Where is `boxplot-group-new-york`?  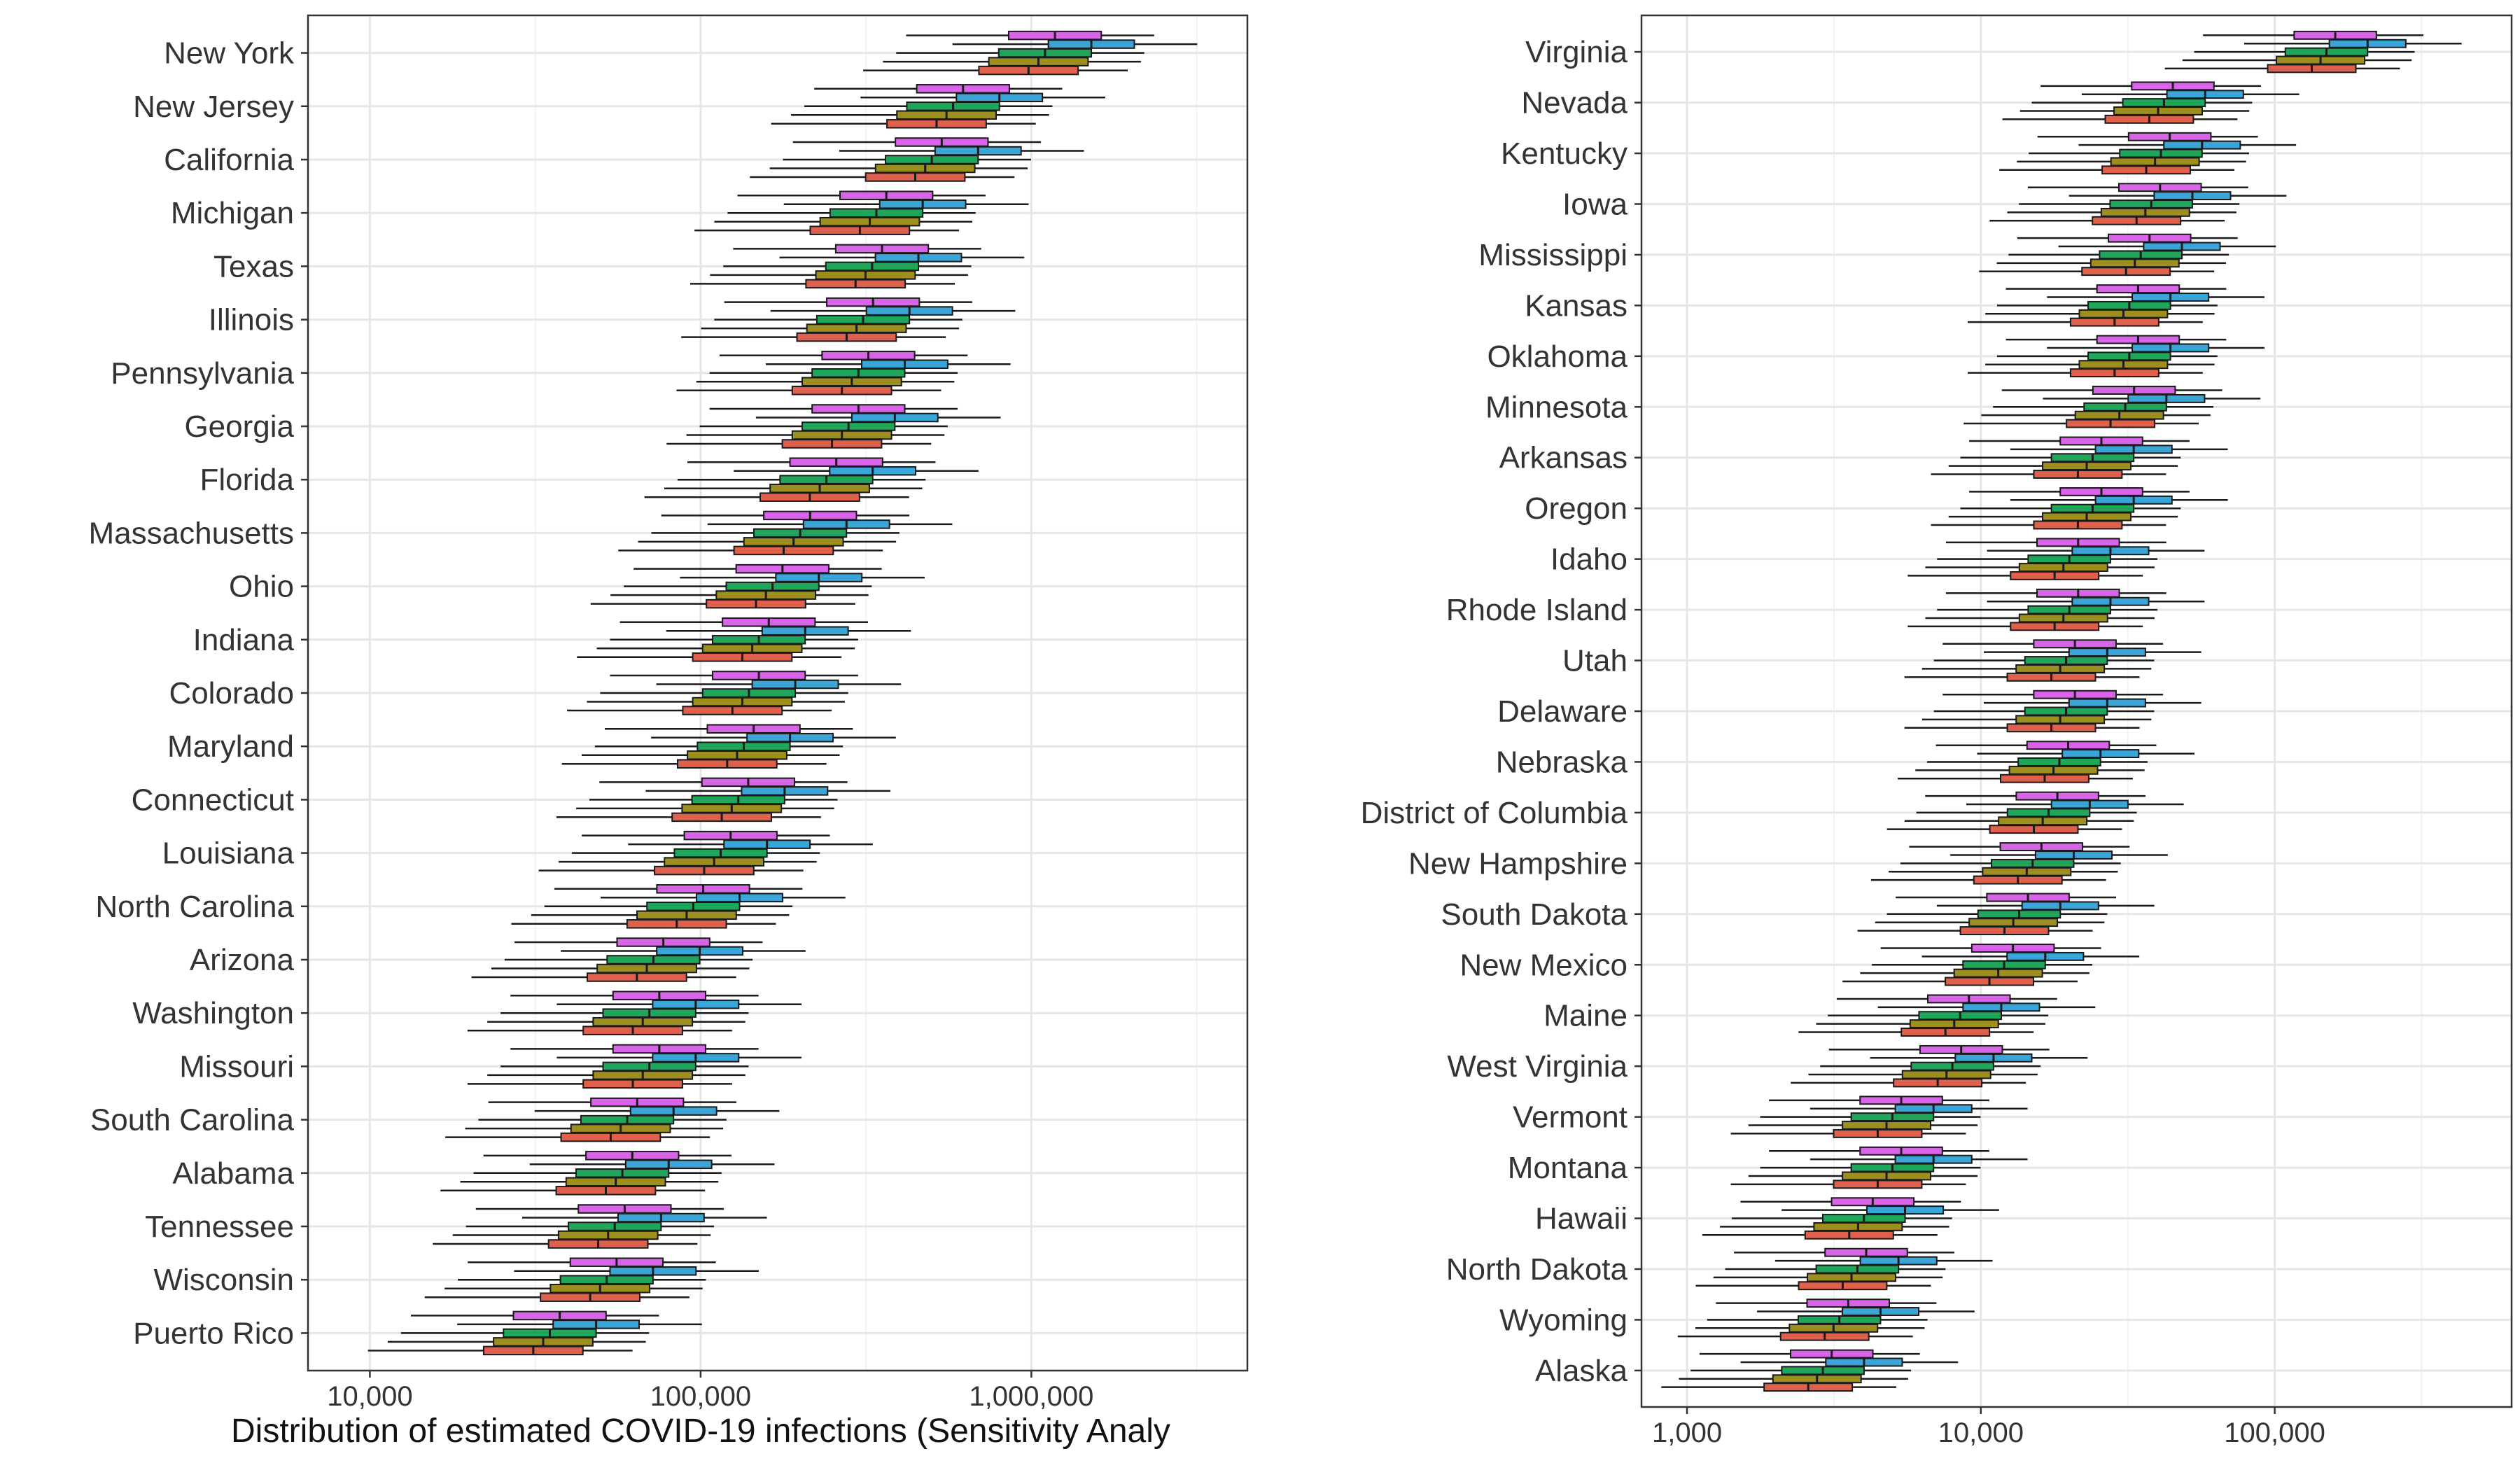 boxplot-group-new-york is located at coordinates (1030, 53).